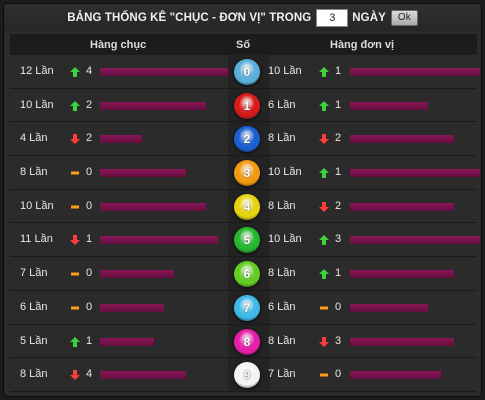 This screenshot has width=485, height=400. Describe the element at coordinates (89, 239) in the screenshot. I see `tens-delta: 1` at that location.